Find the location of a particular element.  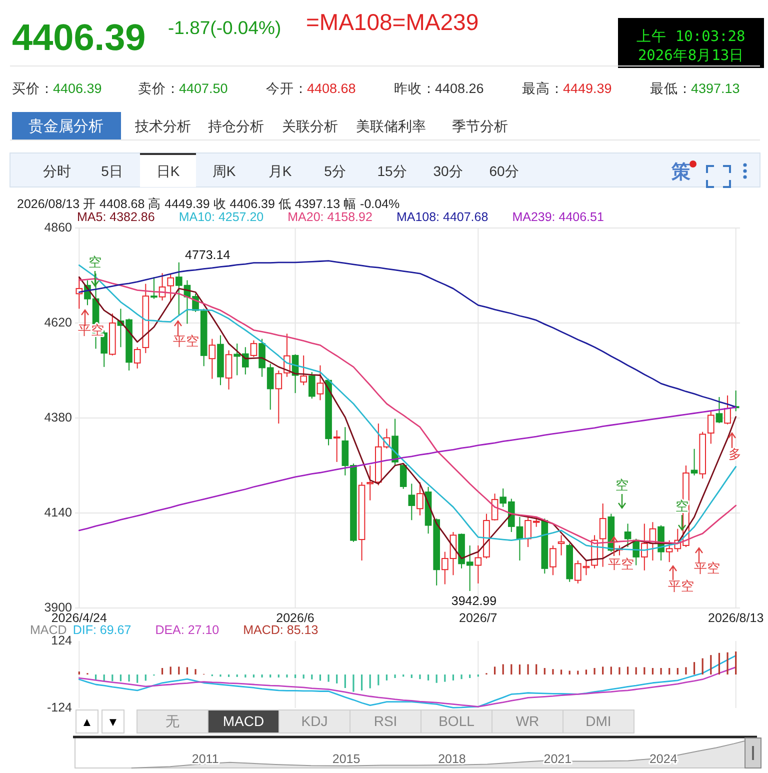

text: 季节分析 is located at coordinates (480, 126).